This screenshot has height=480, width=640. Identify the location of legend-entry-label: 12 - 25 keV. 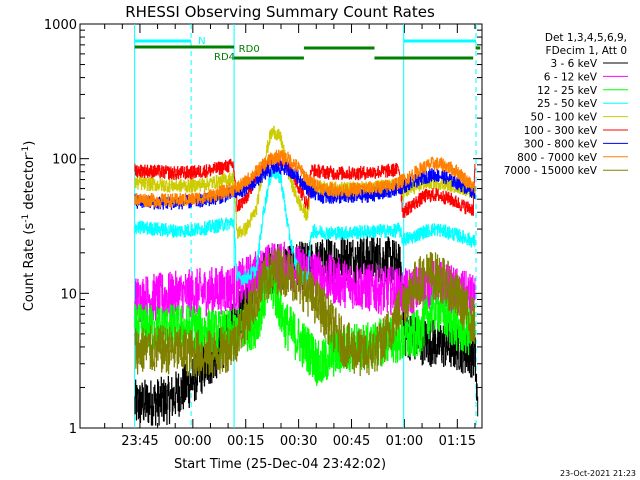
(567, 91).